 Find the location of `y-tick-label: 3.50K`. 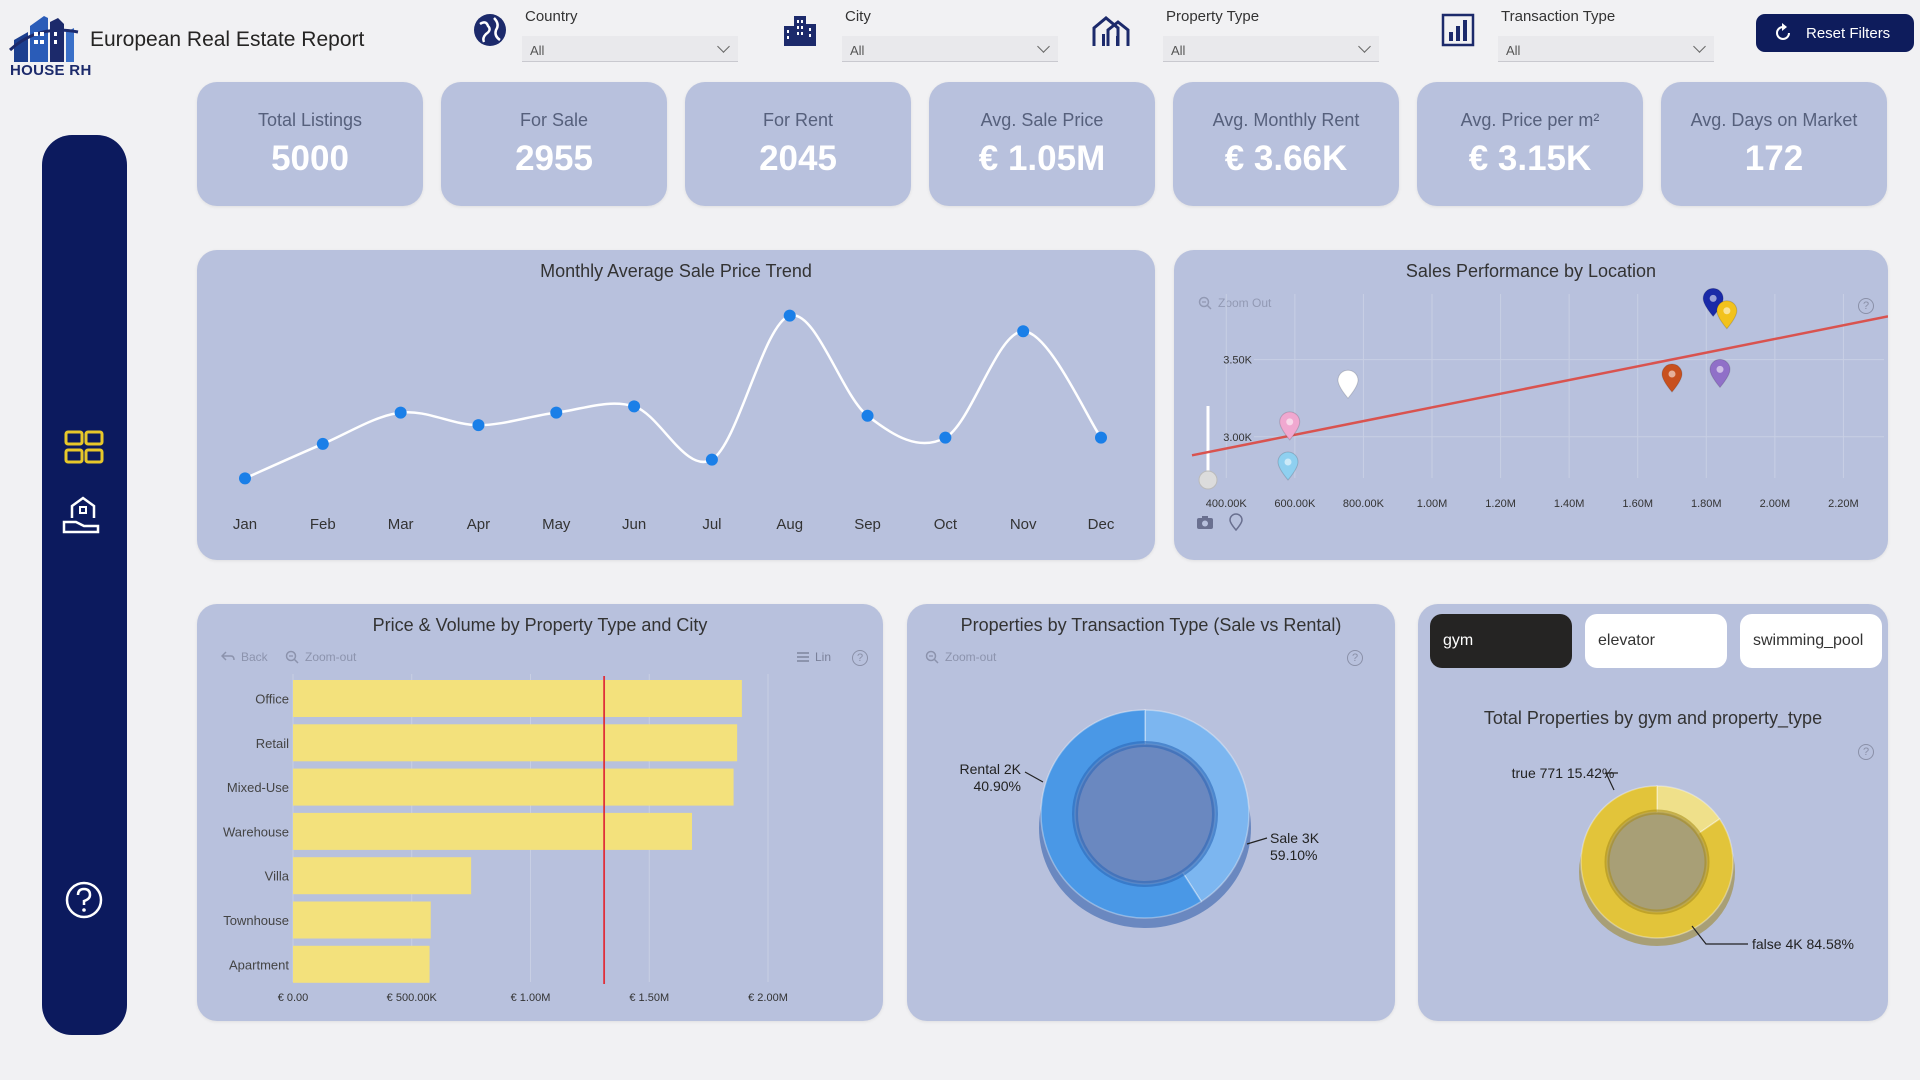

y-tick-label: 3.50K is located at coordinates (1237, 361).